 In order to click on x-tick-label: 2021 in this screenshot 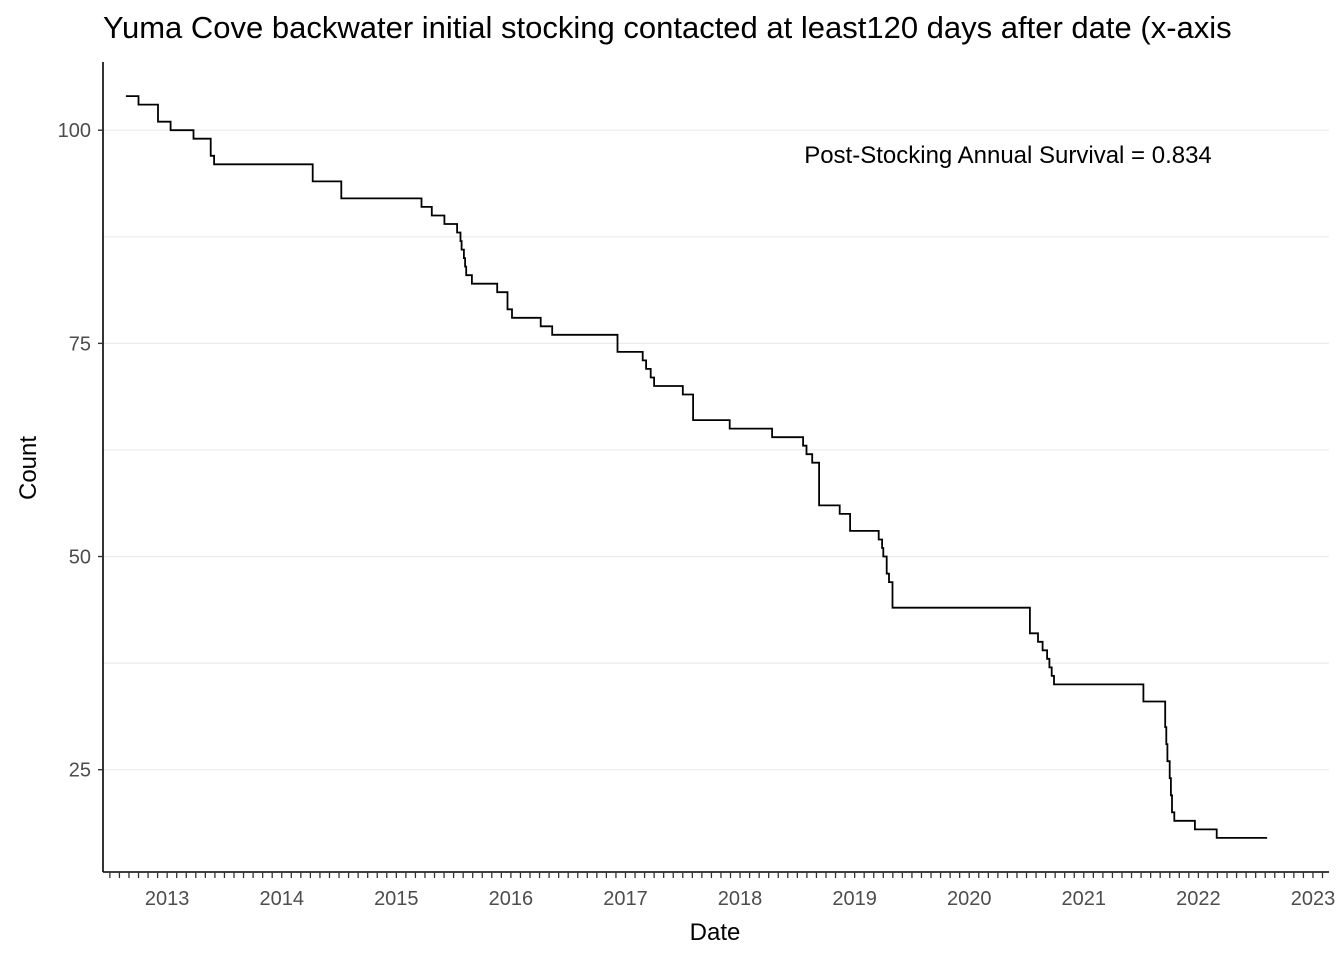, I will do `click(1084, 899)`.